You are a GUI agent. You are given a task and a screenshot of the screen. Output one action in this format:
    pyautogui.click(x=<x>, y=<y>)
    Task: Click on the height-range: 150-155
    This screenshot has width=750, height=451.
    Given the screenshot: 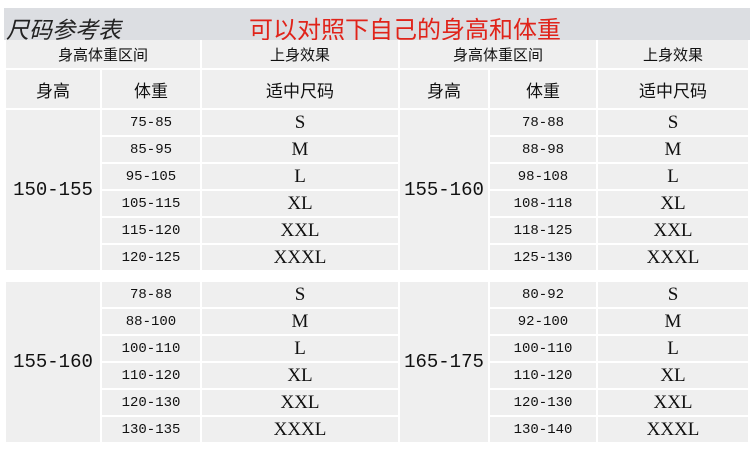 What is the action you would take?
    pyautogui.click(x=53, y=190)
    